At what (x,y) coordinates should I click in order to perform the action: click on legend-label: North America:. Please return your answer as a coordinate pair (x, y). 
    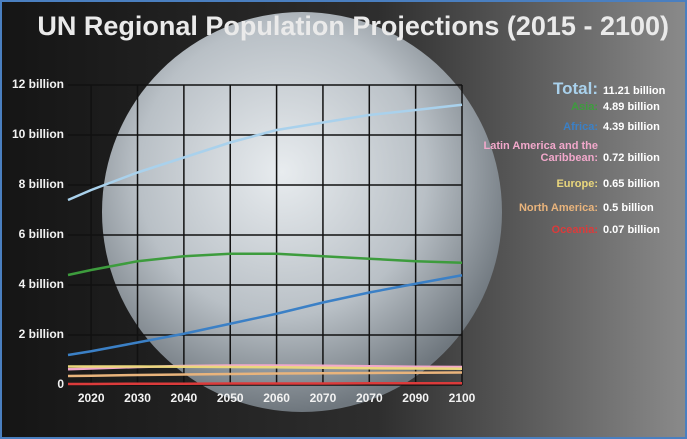
    Looking at the image, I should click on (558, 208).